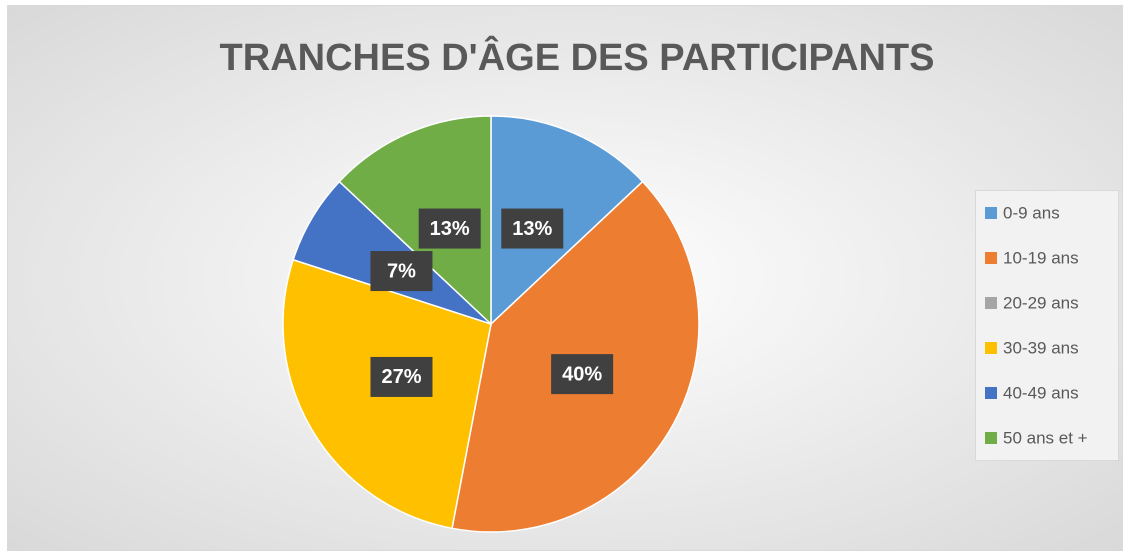 Image resolution: width=1130 pixels, height=559 pixels. What do you see at coordinates (1041, 392) in the screenshot?
I see `legend-label: 40-49 ans` at bounding box center [1041, 392].